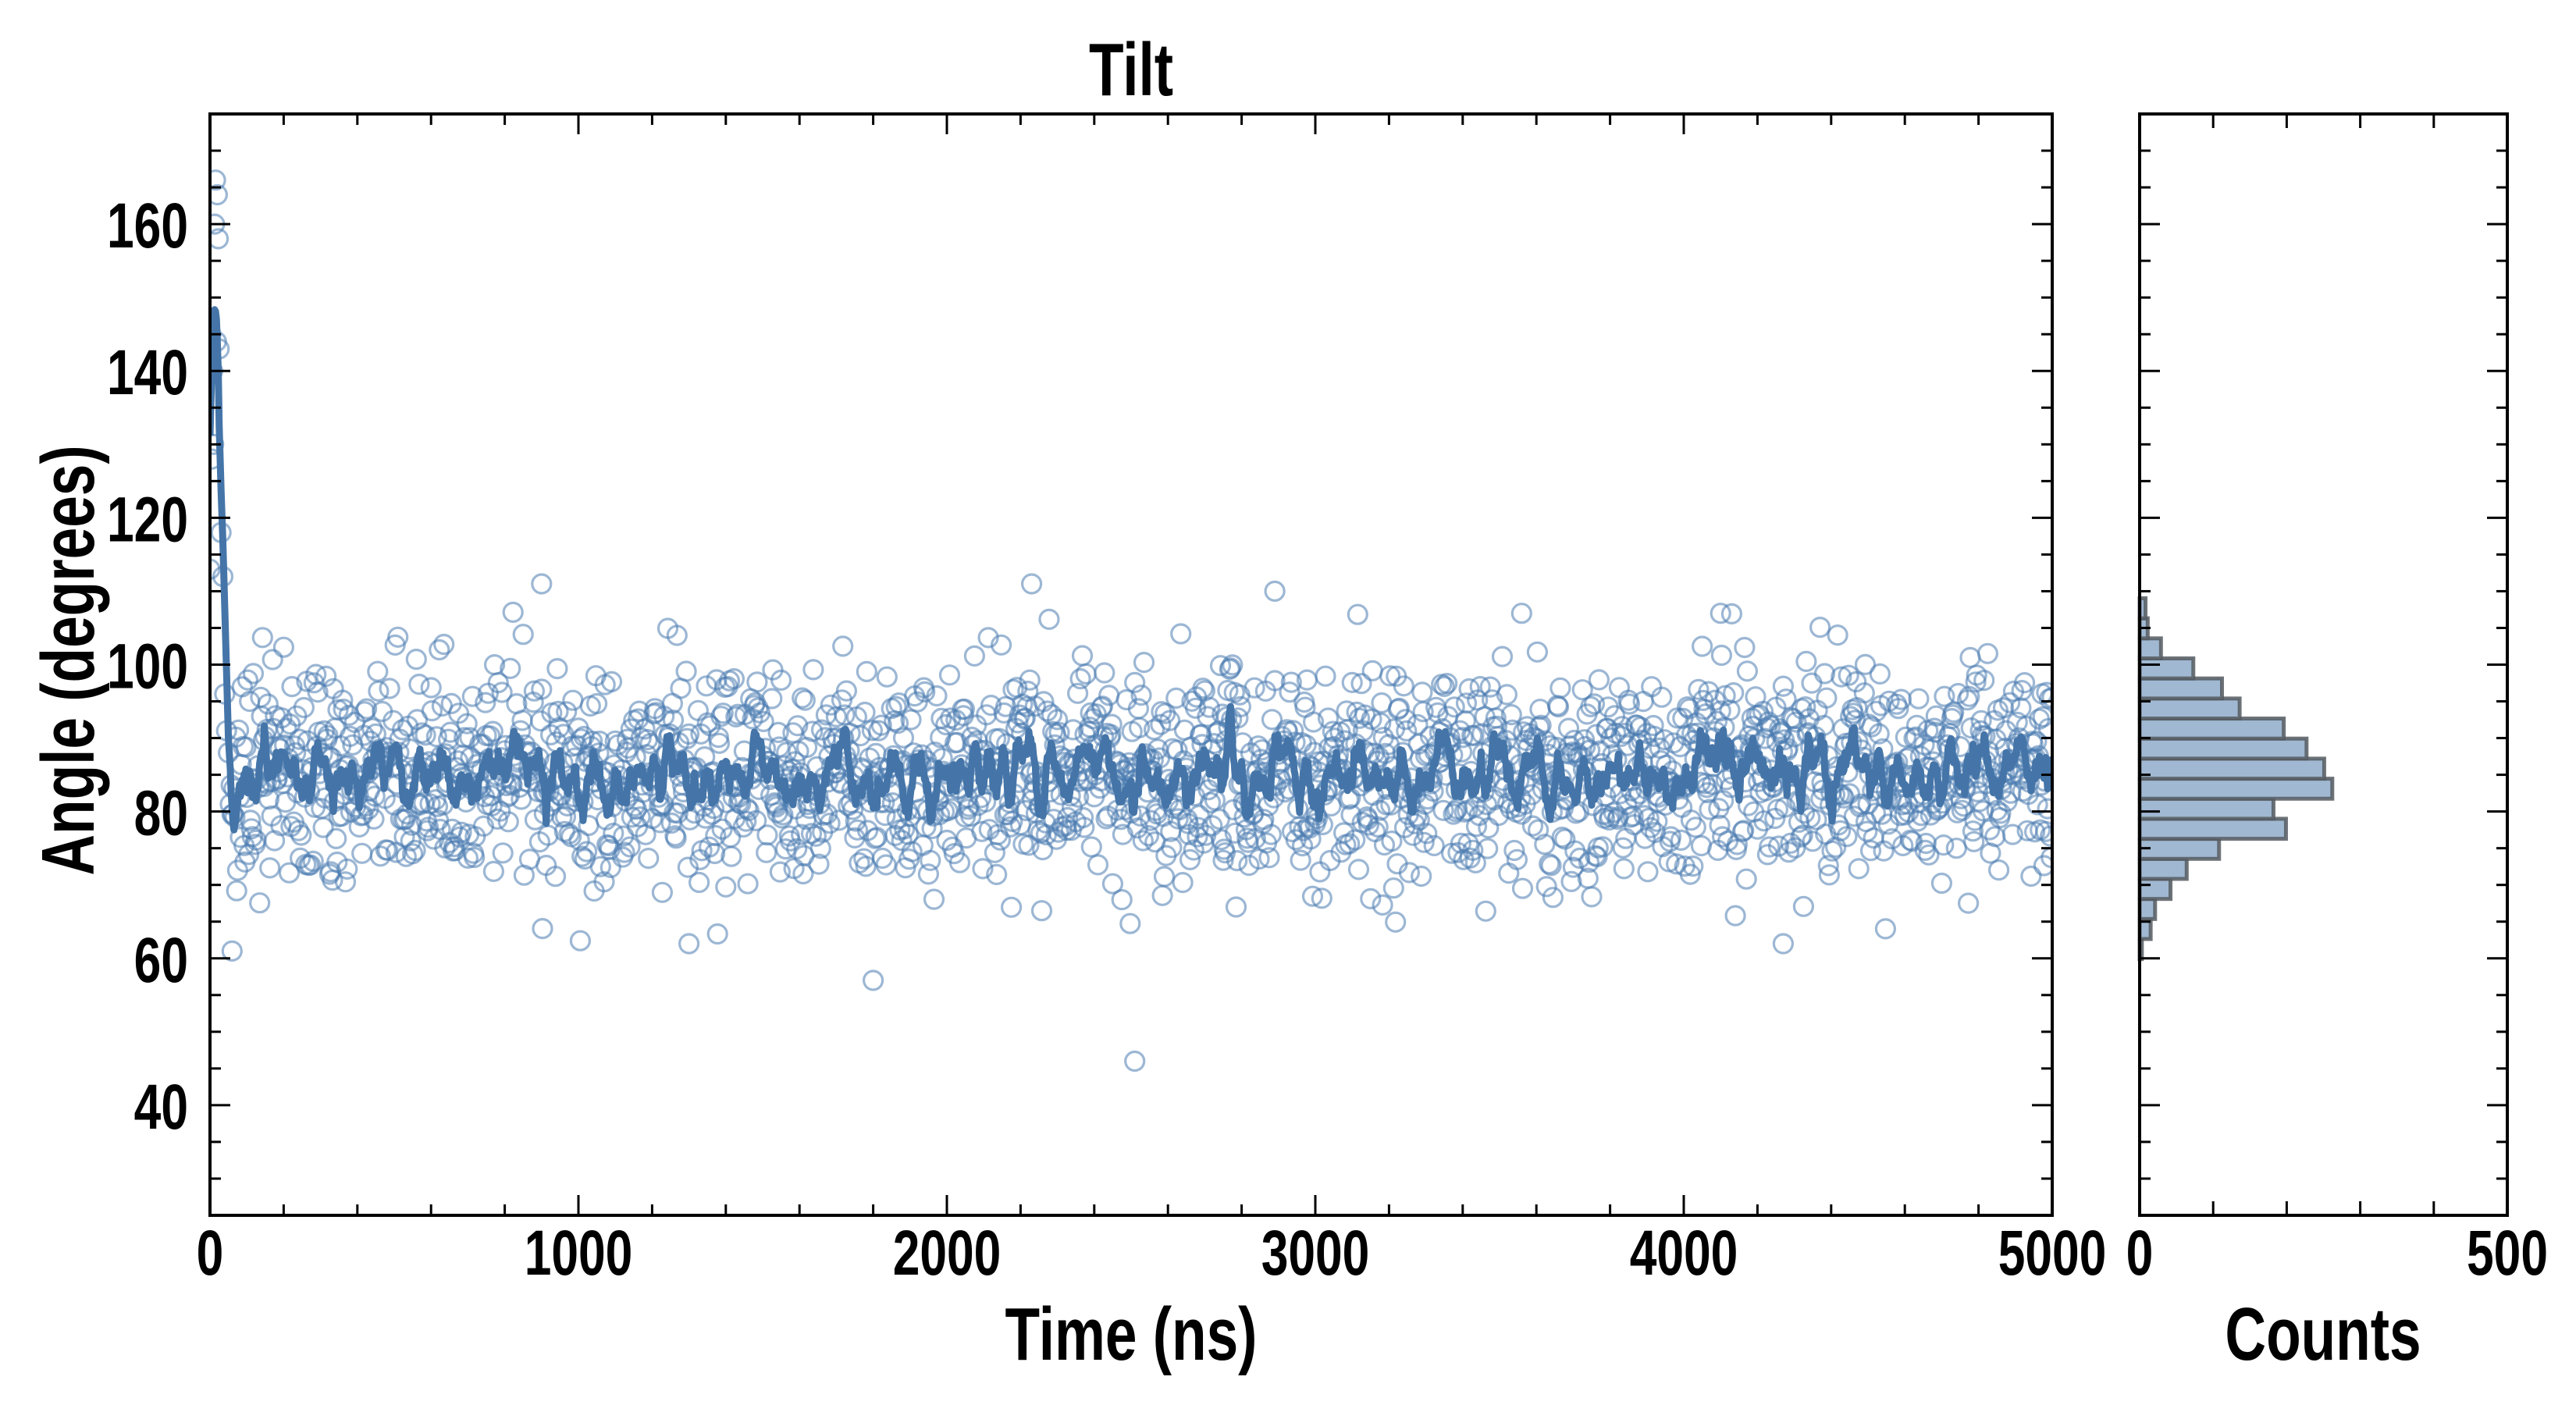 This screenshot has height=1405, width=2576. What do you see at coordinates (68, 660) in the screenshot?
I see `y-axis-label: Angle (degrees)` at bounding box center [68, 660].